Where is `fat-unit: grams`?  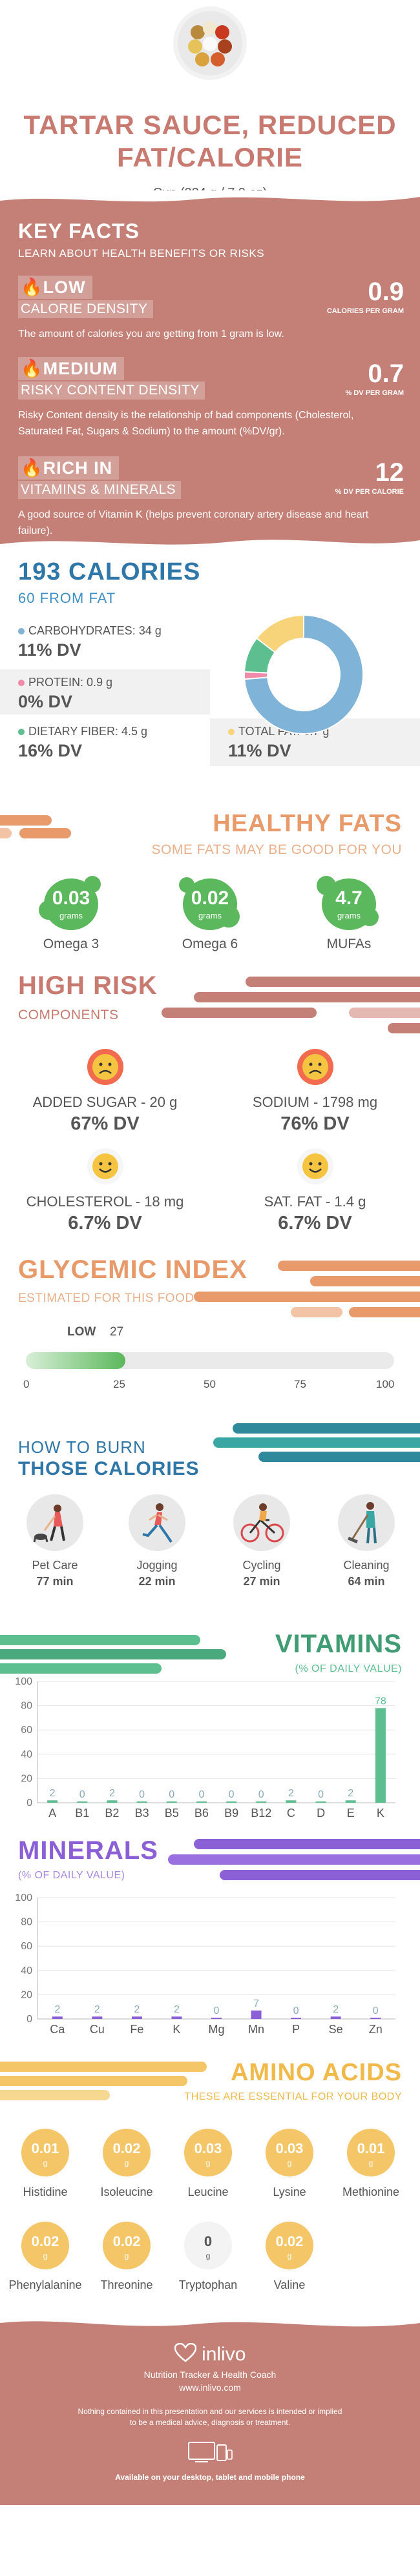 fat-unit: grams is located at coordinates (349, 915).